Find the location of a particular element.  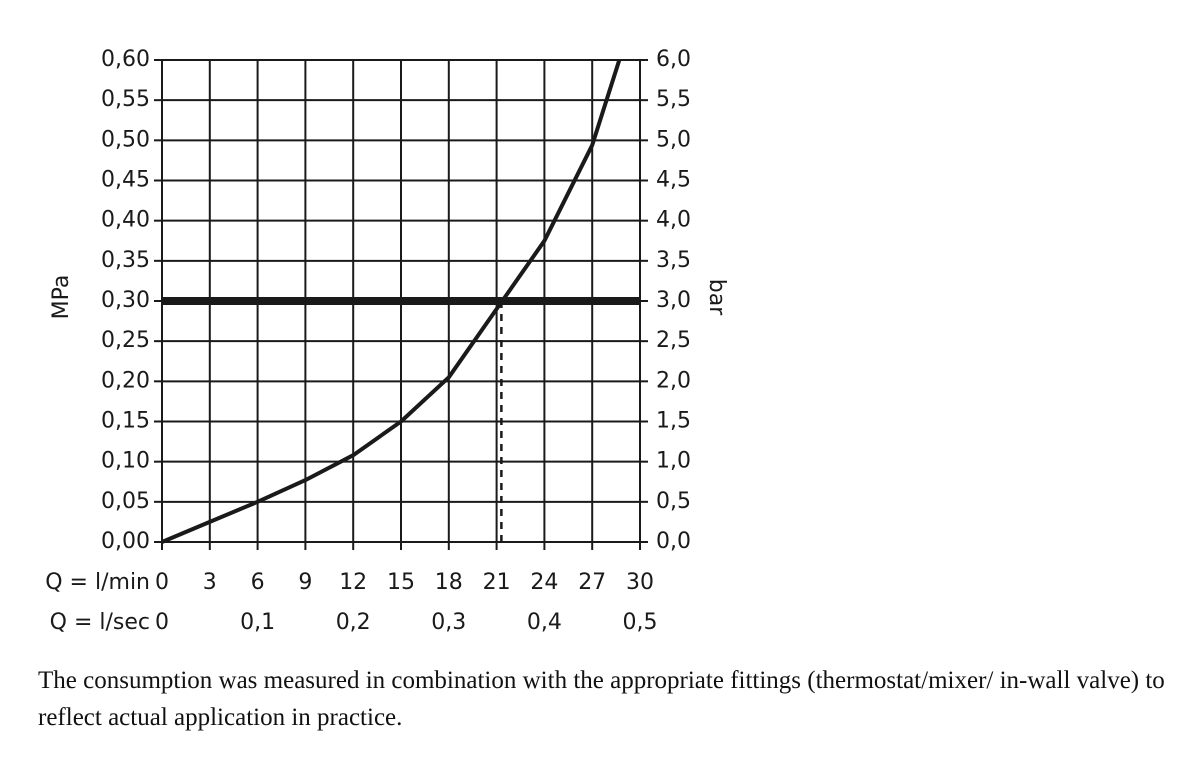

y-axis-label: MPa is located at coordinates (61, 297).